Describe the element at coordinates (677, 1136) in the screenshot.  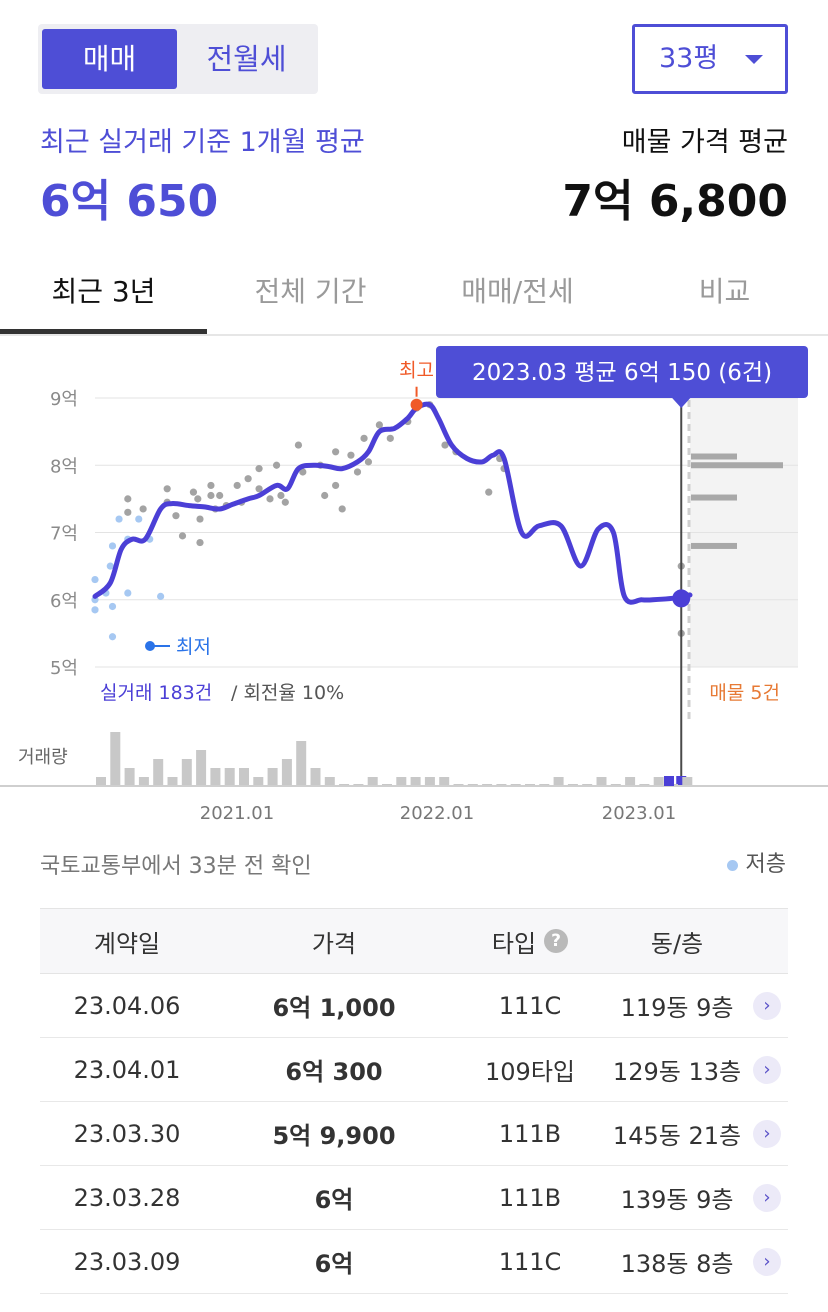
I see `row-unit: 145동 21층` at that location.